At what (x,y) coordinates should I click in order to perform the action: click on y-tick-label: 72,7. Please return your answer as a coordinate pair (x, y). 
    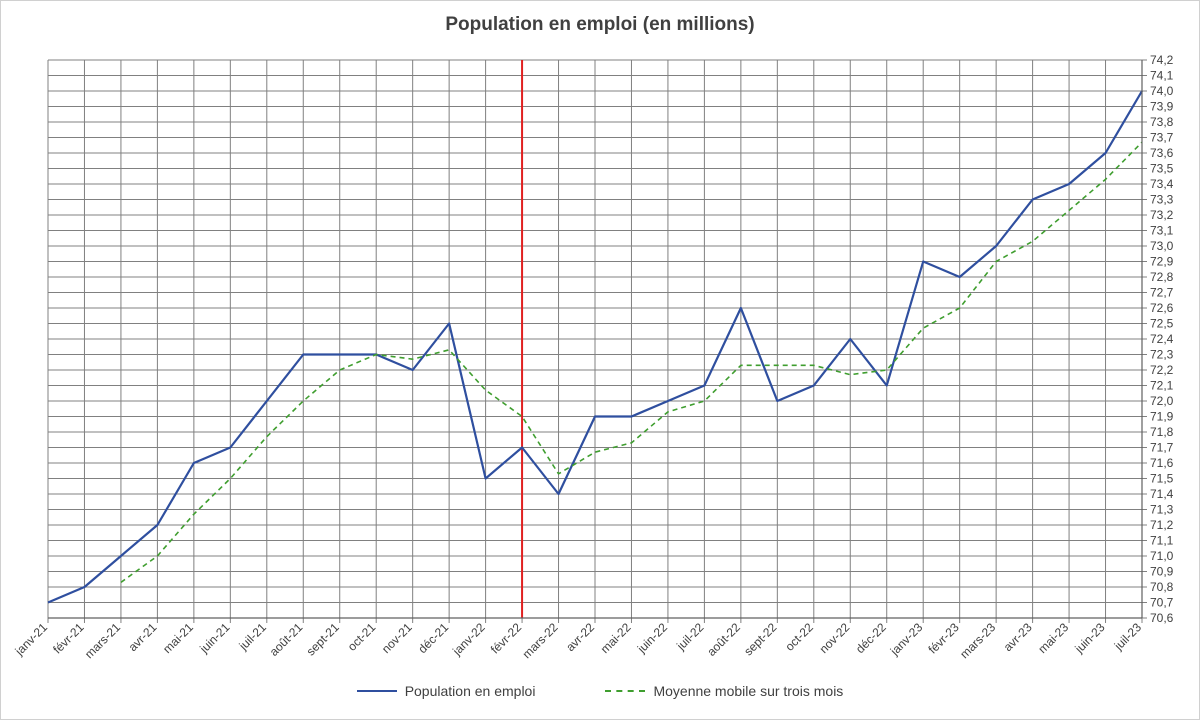
    Looking at the image, I should click on (1162, 293).